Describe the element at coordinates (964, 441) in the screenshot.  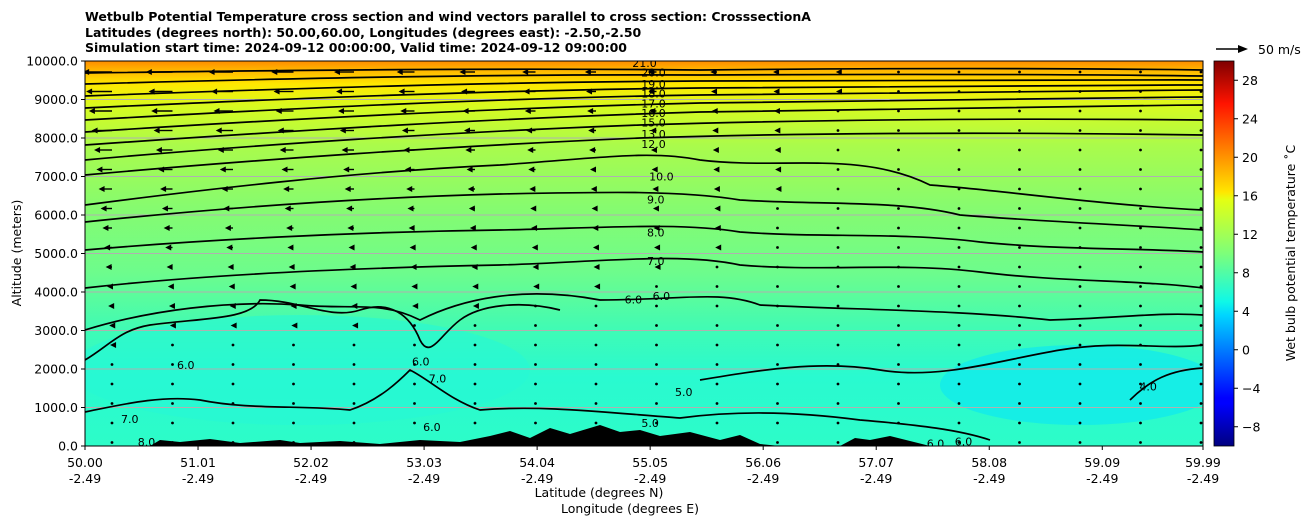
I see `contour-label: 6.0` at that location.